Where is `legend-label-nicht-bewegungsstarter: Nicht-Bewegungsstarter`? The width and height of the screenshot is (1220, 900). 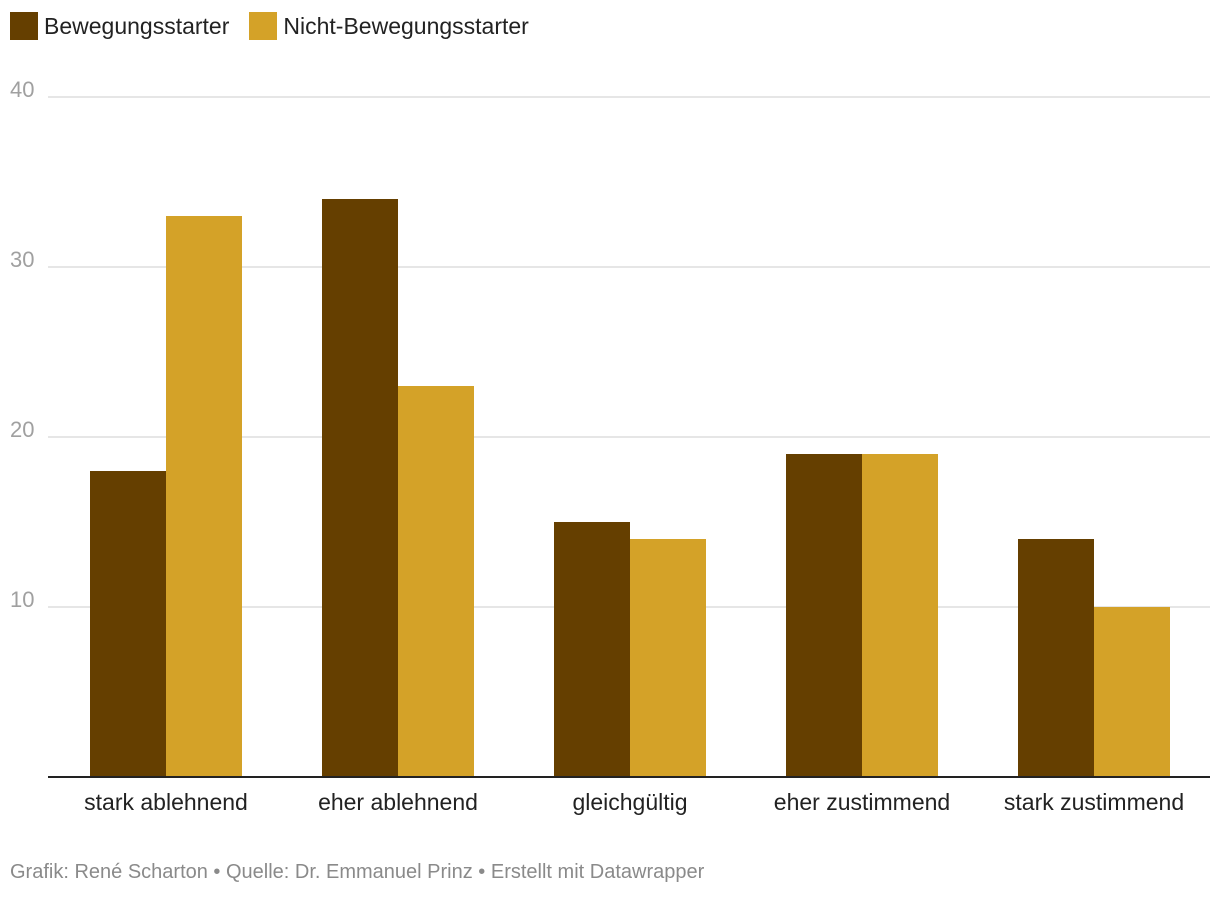
legend-label-nicht-bewegungsstarter: Nicht-Bewegungsstarter is located at coordinates (406, 25).